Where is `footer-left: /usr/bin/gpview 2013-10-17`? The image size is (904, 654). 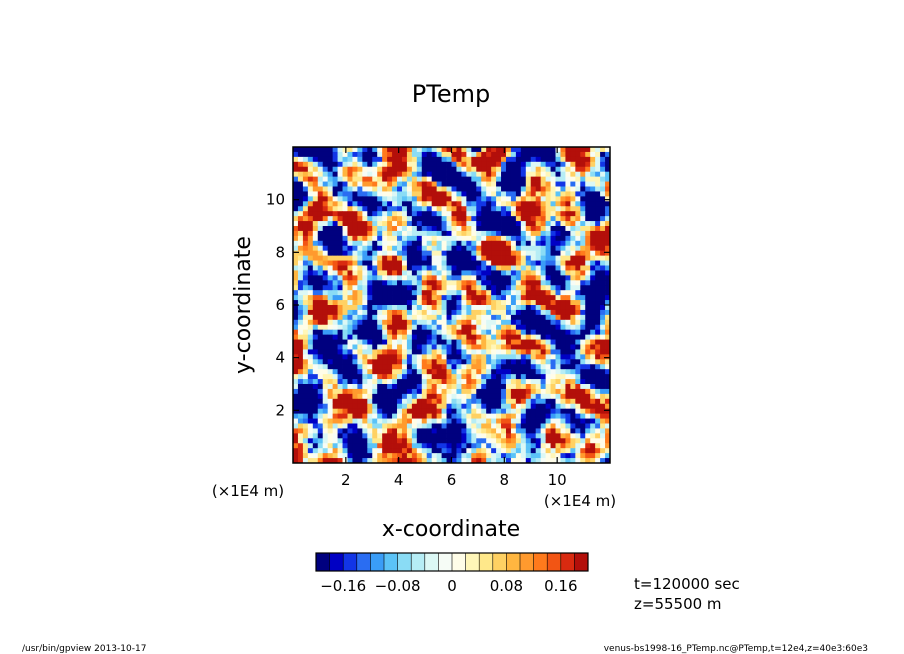 footer-left: /usr/bin/gpview 2013-10-17 is located at coordinates (84, 649).